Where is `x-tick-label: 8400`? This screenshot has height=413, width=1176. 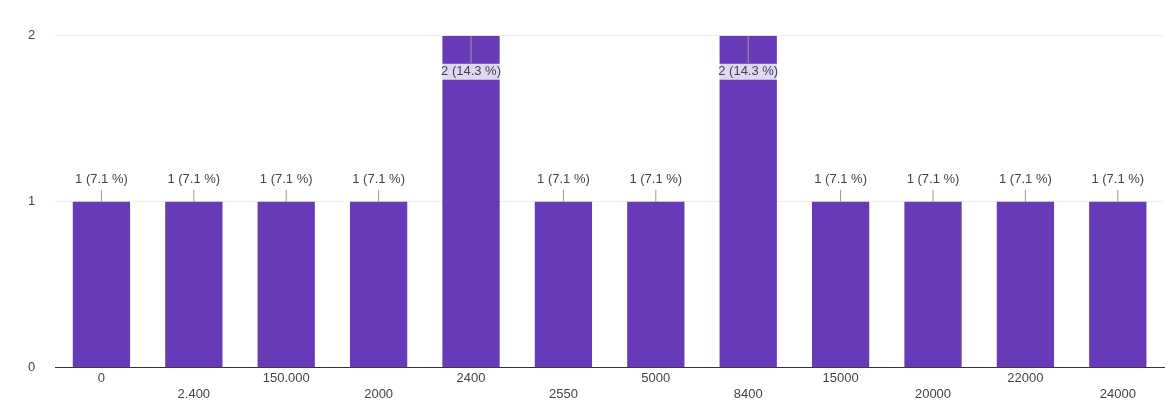
x-tick-label: 8400 is located at coordinates (748, 393).